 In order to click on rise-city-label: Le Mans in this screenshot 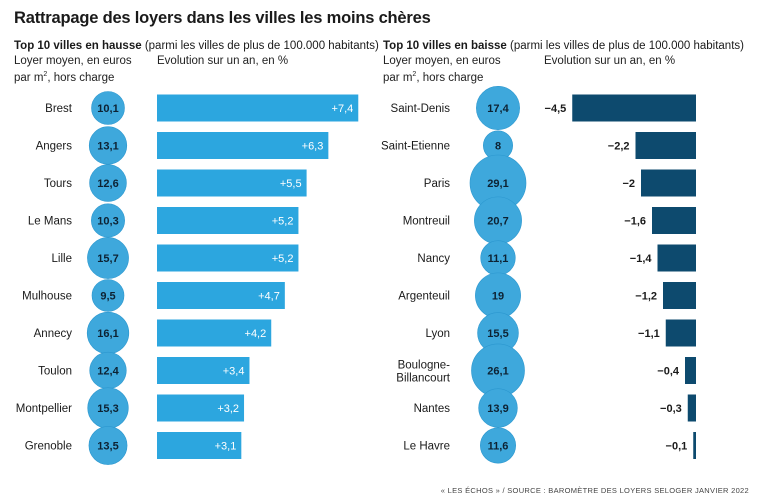, I will do `click(50, 222)`.